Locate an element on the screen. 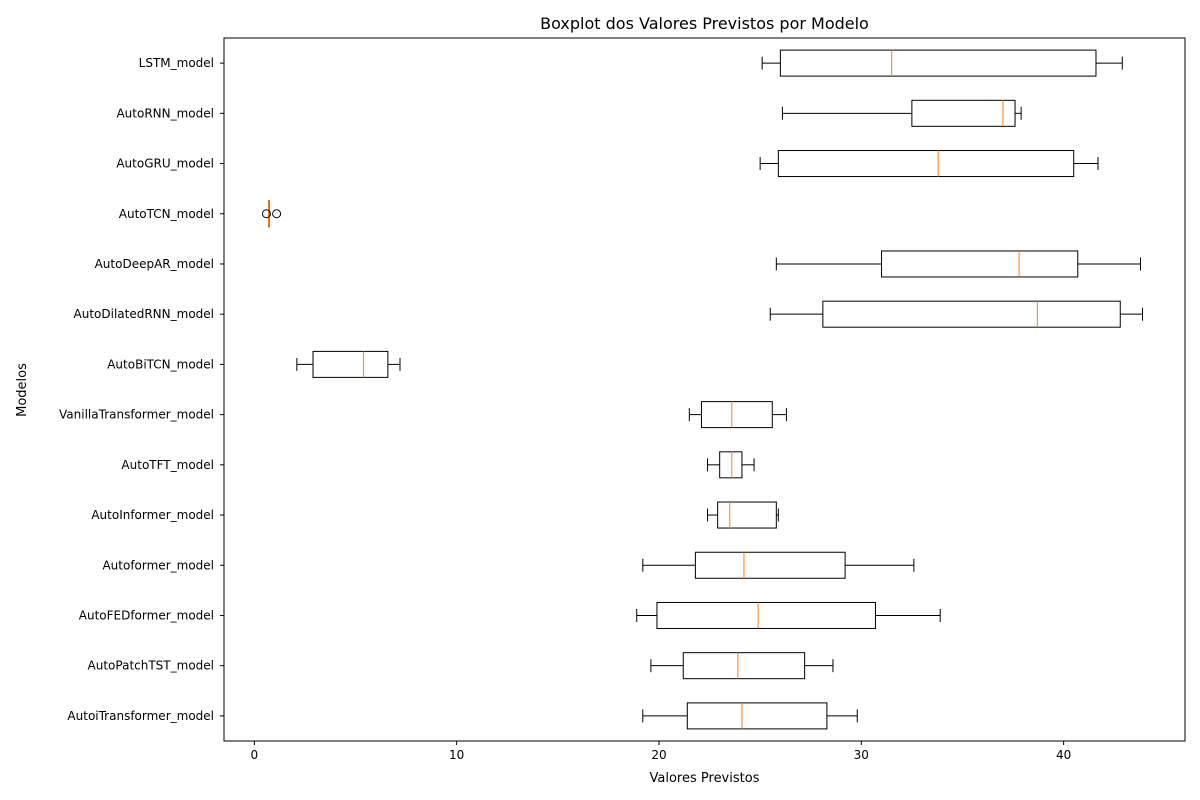 This screenshot has height=800, width=1200. x-axis-label: Valores Previstos is located at coordinates (705, 778).